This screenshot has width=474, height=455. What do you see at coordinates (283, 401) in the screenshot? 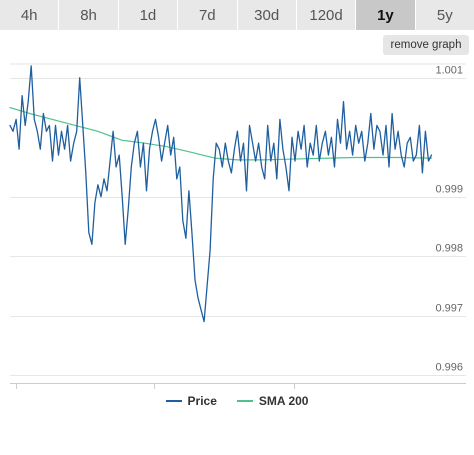
I see `legend-label-sma-200: SMA 200` at bounding box center [283, 401].